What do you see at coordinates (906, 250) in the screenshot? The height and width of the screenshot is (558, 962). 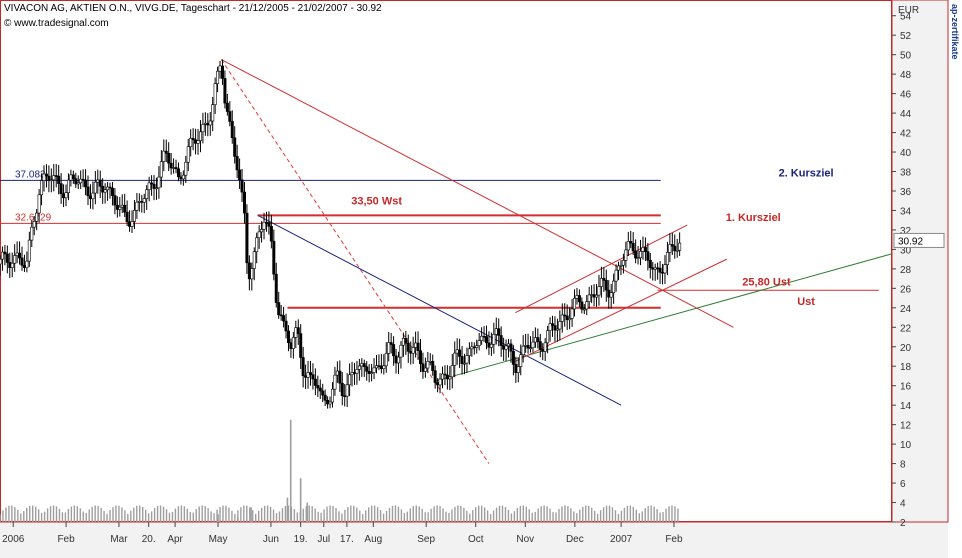 I see `y-tick-label: 30` at bounding box center [906, 250].